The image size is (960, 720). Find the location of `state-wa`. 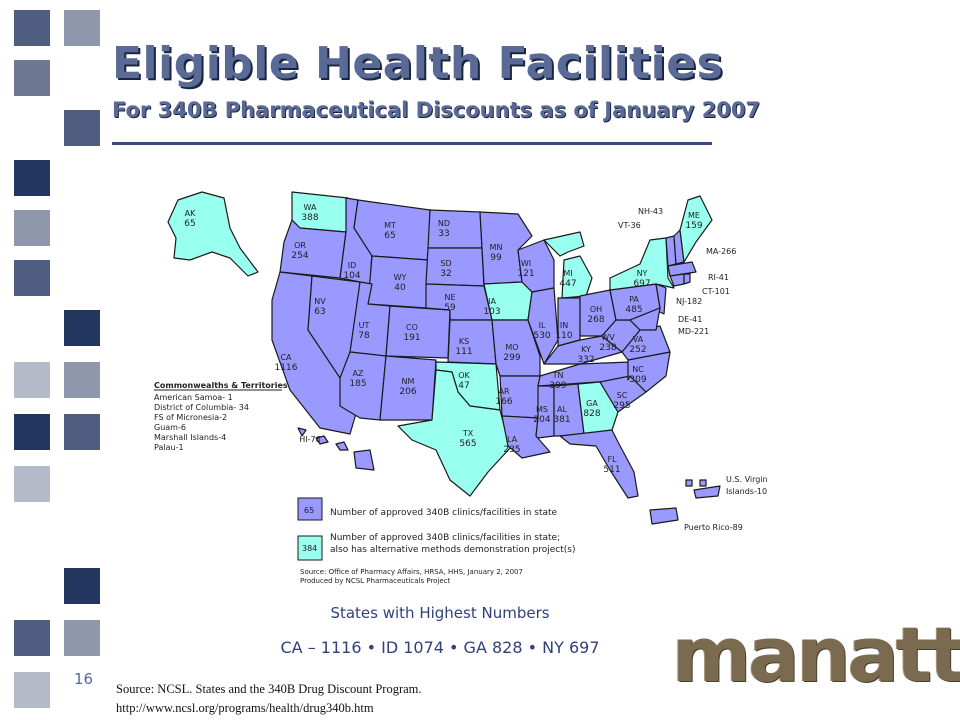

state-wa is located at coordinates (320, 212).